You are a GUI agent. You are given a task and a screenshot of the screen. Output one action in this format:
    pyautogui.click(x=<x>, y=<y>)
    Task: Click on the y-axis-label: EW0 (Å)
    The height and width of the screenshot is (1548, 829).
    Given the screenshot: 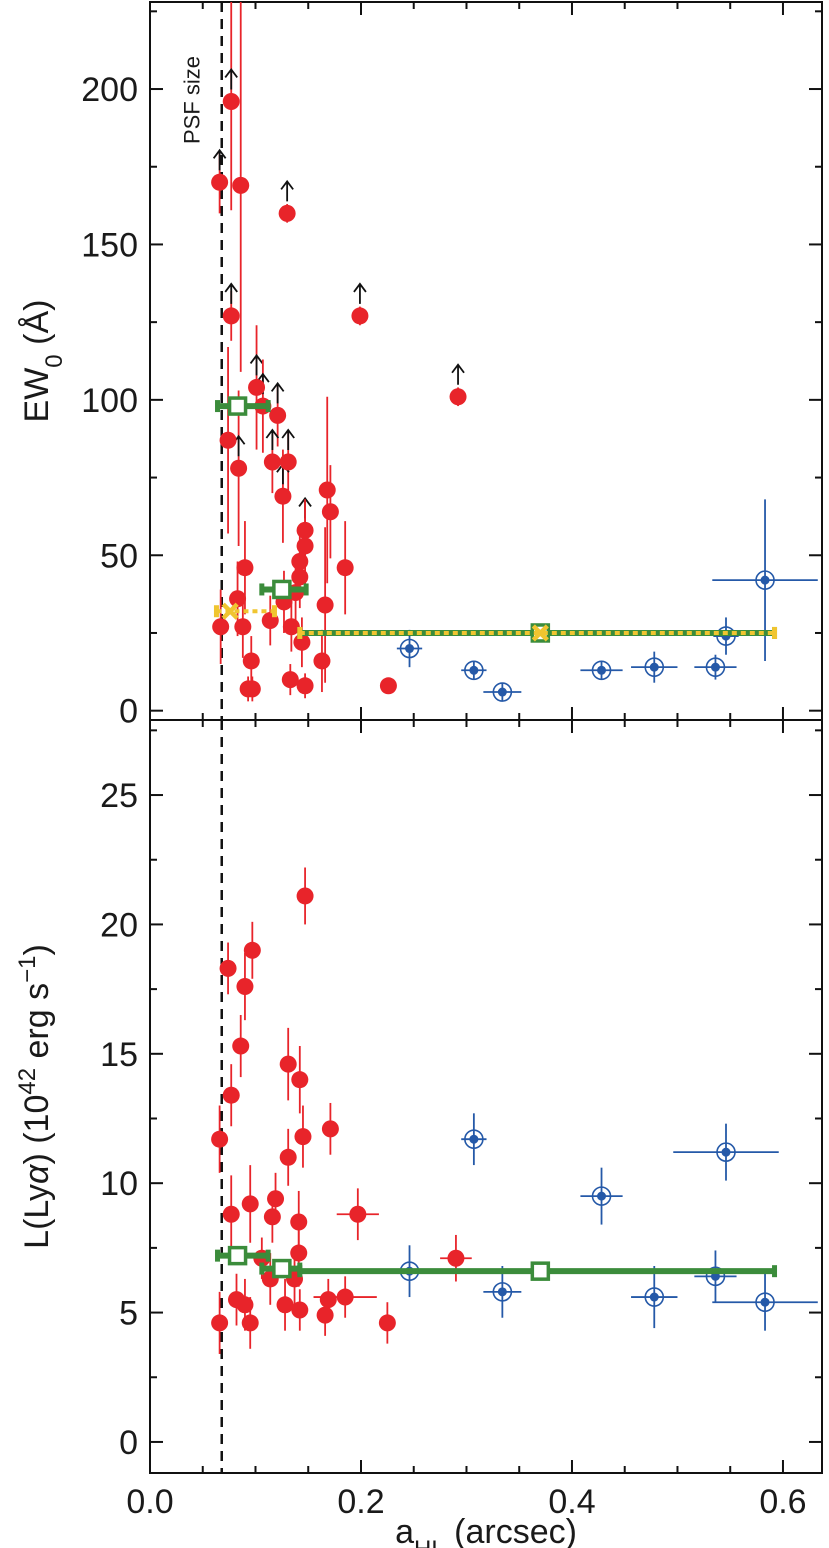 What is the action you would take?
    pyautogui.click(x=43, y=361)
    